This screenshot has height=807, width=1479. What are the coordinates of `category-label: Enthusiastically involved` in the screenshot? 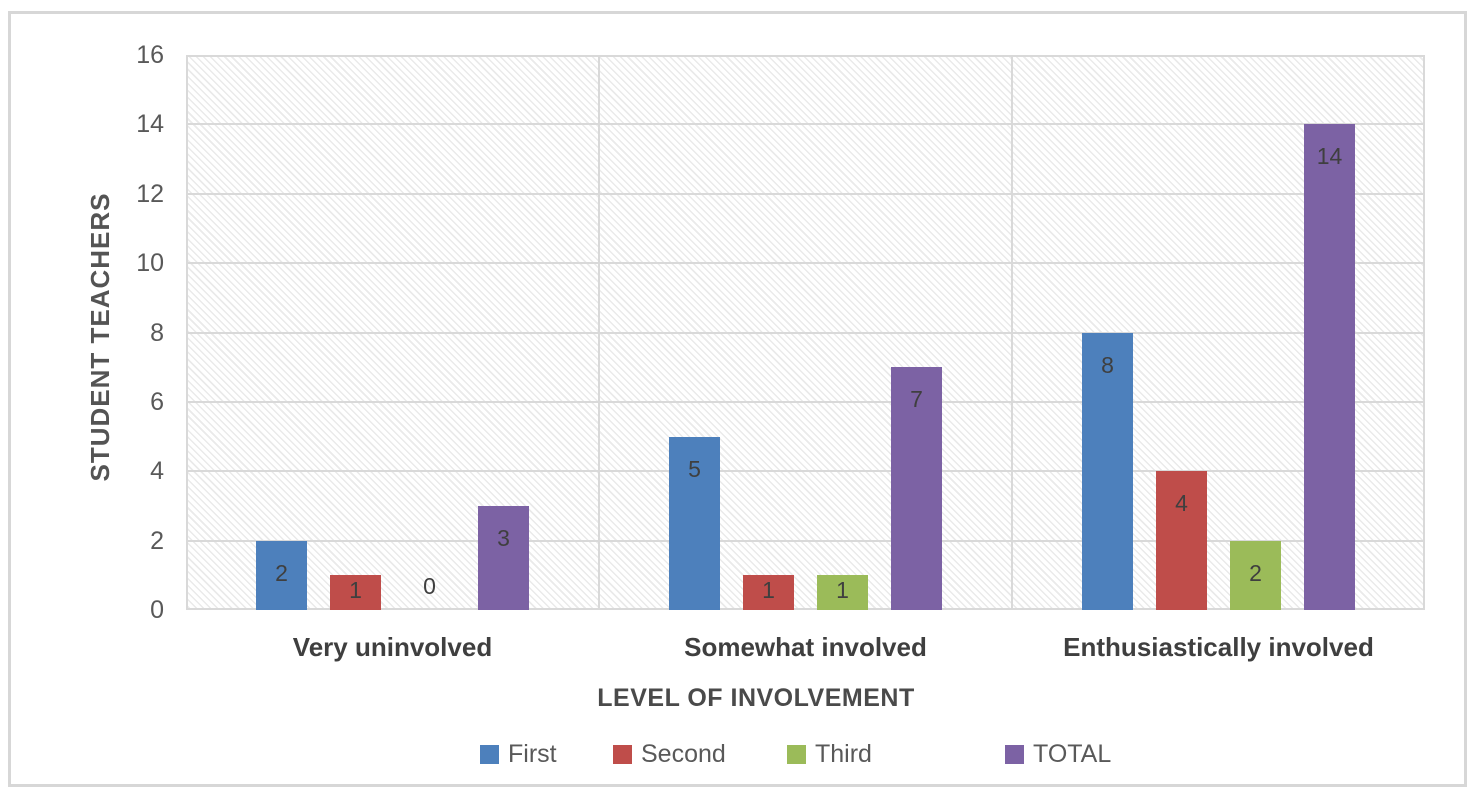 It's located at (1218, 647).